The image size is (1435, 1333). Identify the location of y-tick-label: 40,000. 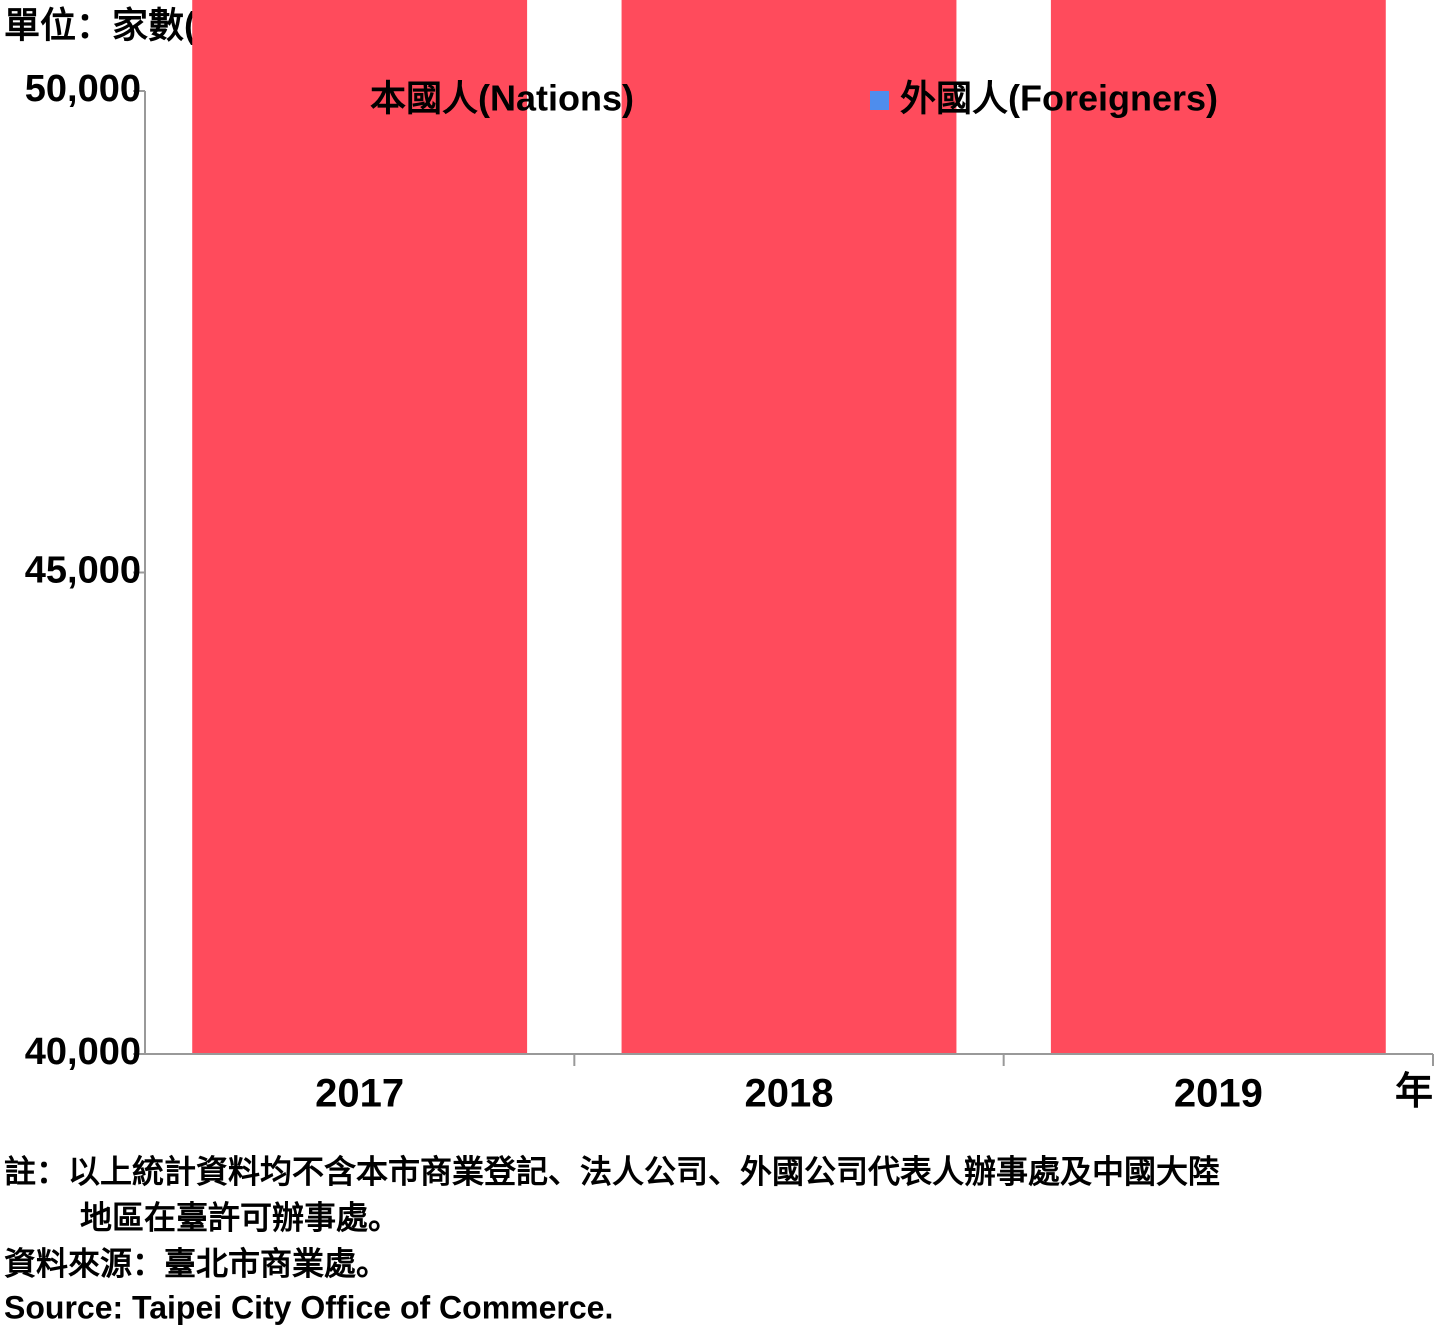
(83, 1052).